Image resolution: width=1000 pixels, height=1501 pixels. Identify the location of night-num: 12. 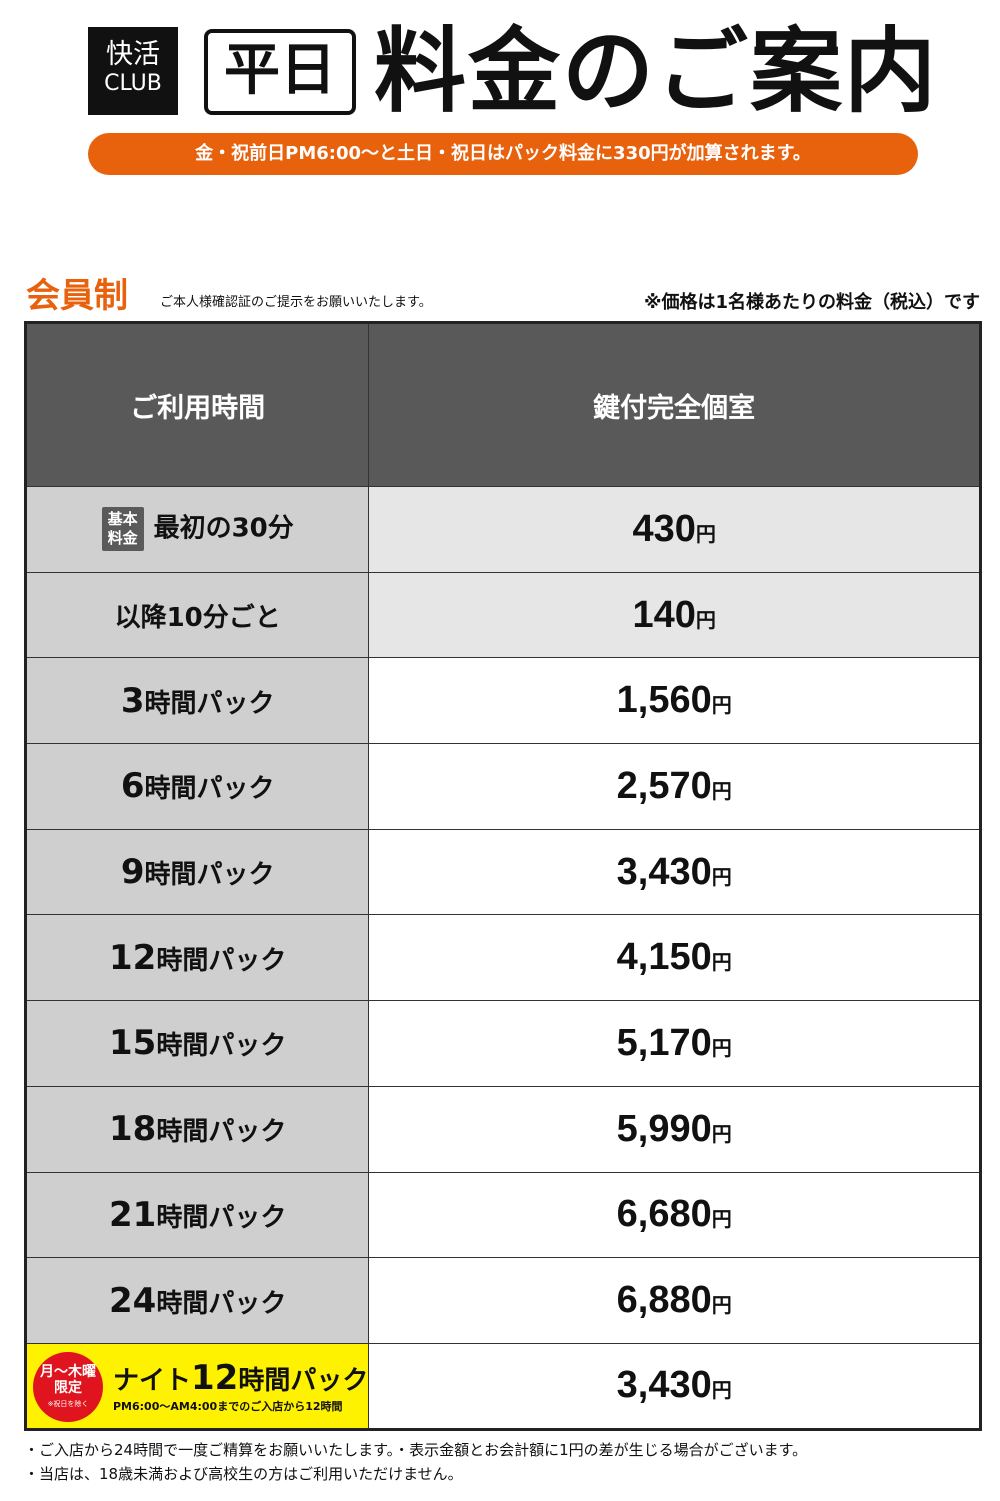
(215, 1377).